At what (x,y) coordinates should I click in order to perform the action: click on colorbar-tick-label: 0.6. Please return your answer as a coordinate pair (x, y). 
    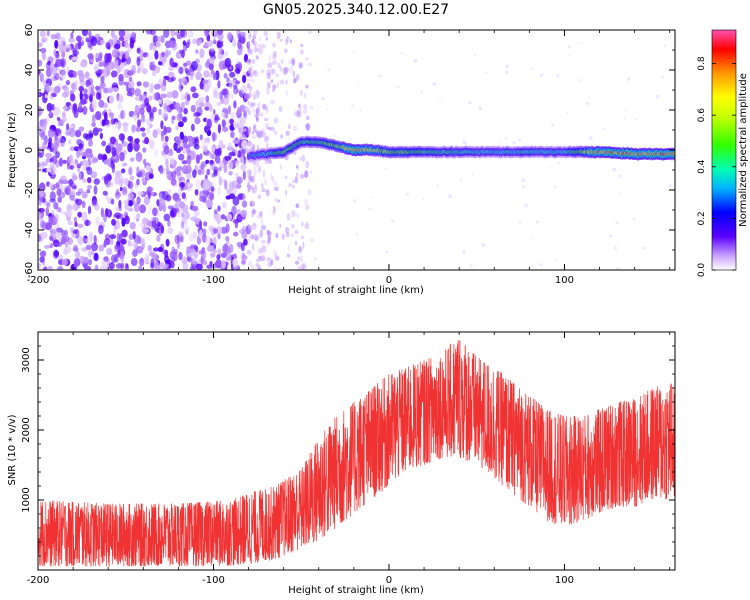
    Looking at the image, I should click on (702, 115).